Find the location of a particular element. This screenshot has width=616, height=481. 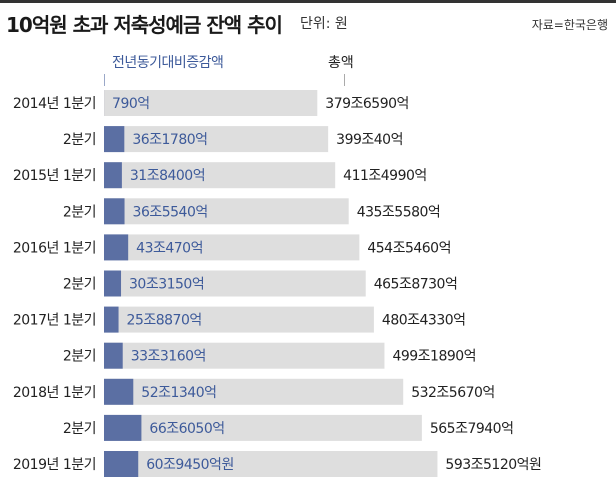

total-value-label: 399조40억 is located at coordinates (369, 140).